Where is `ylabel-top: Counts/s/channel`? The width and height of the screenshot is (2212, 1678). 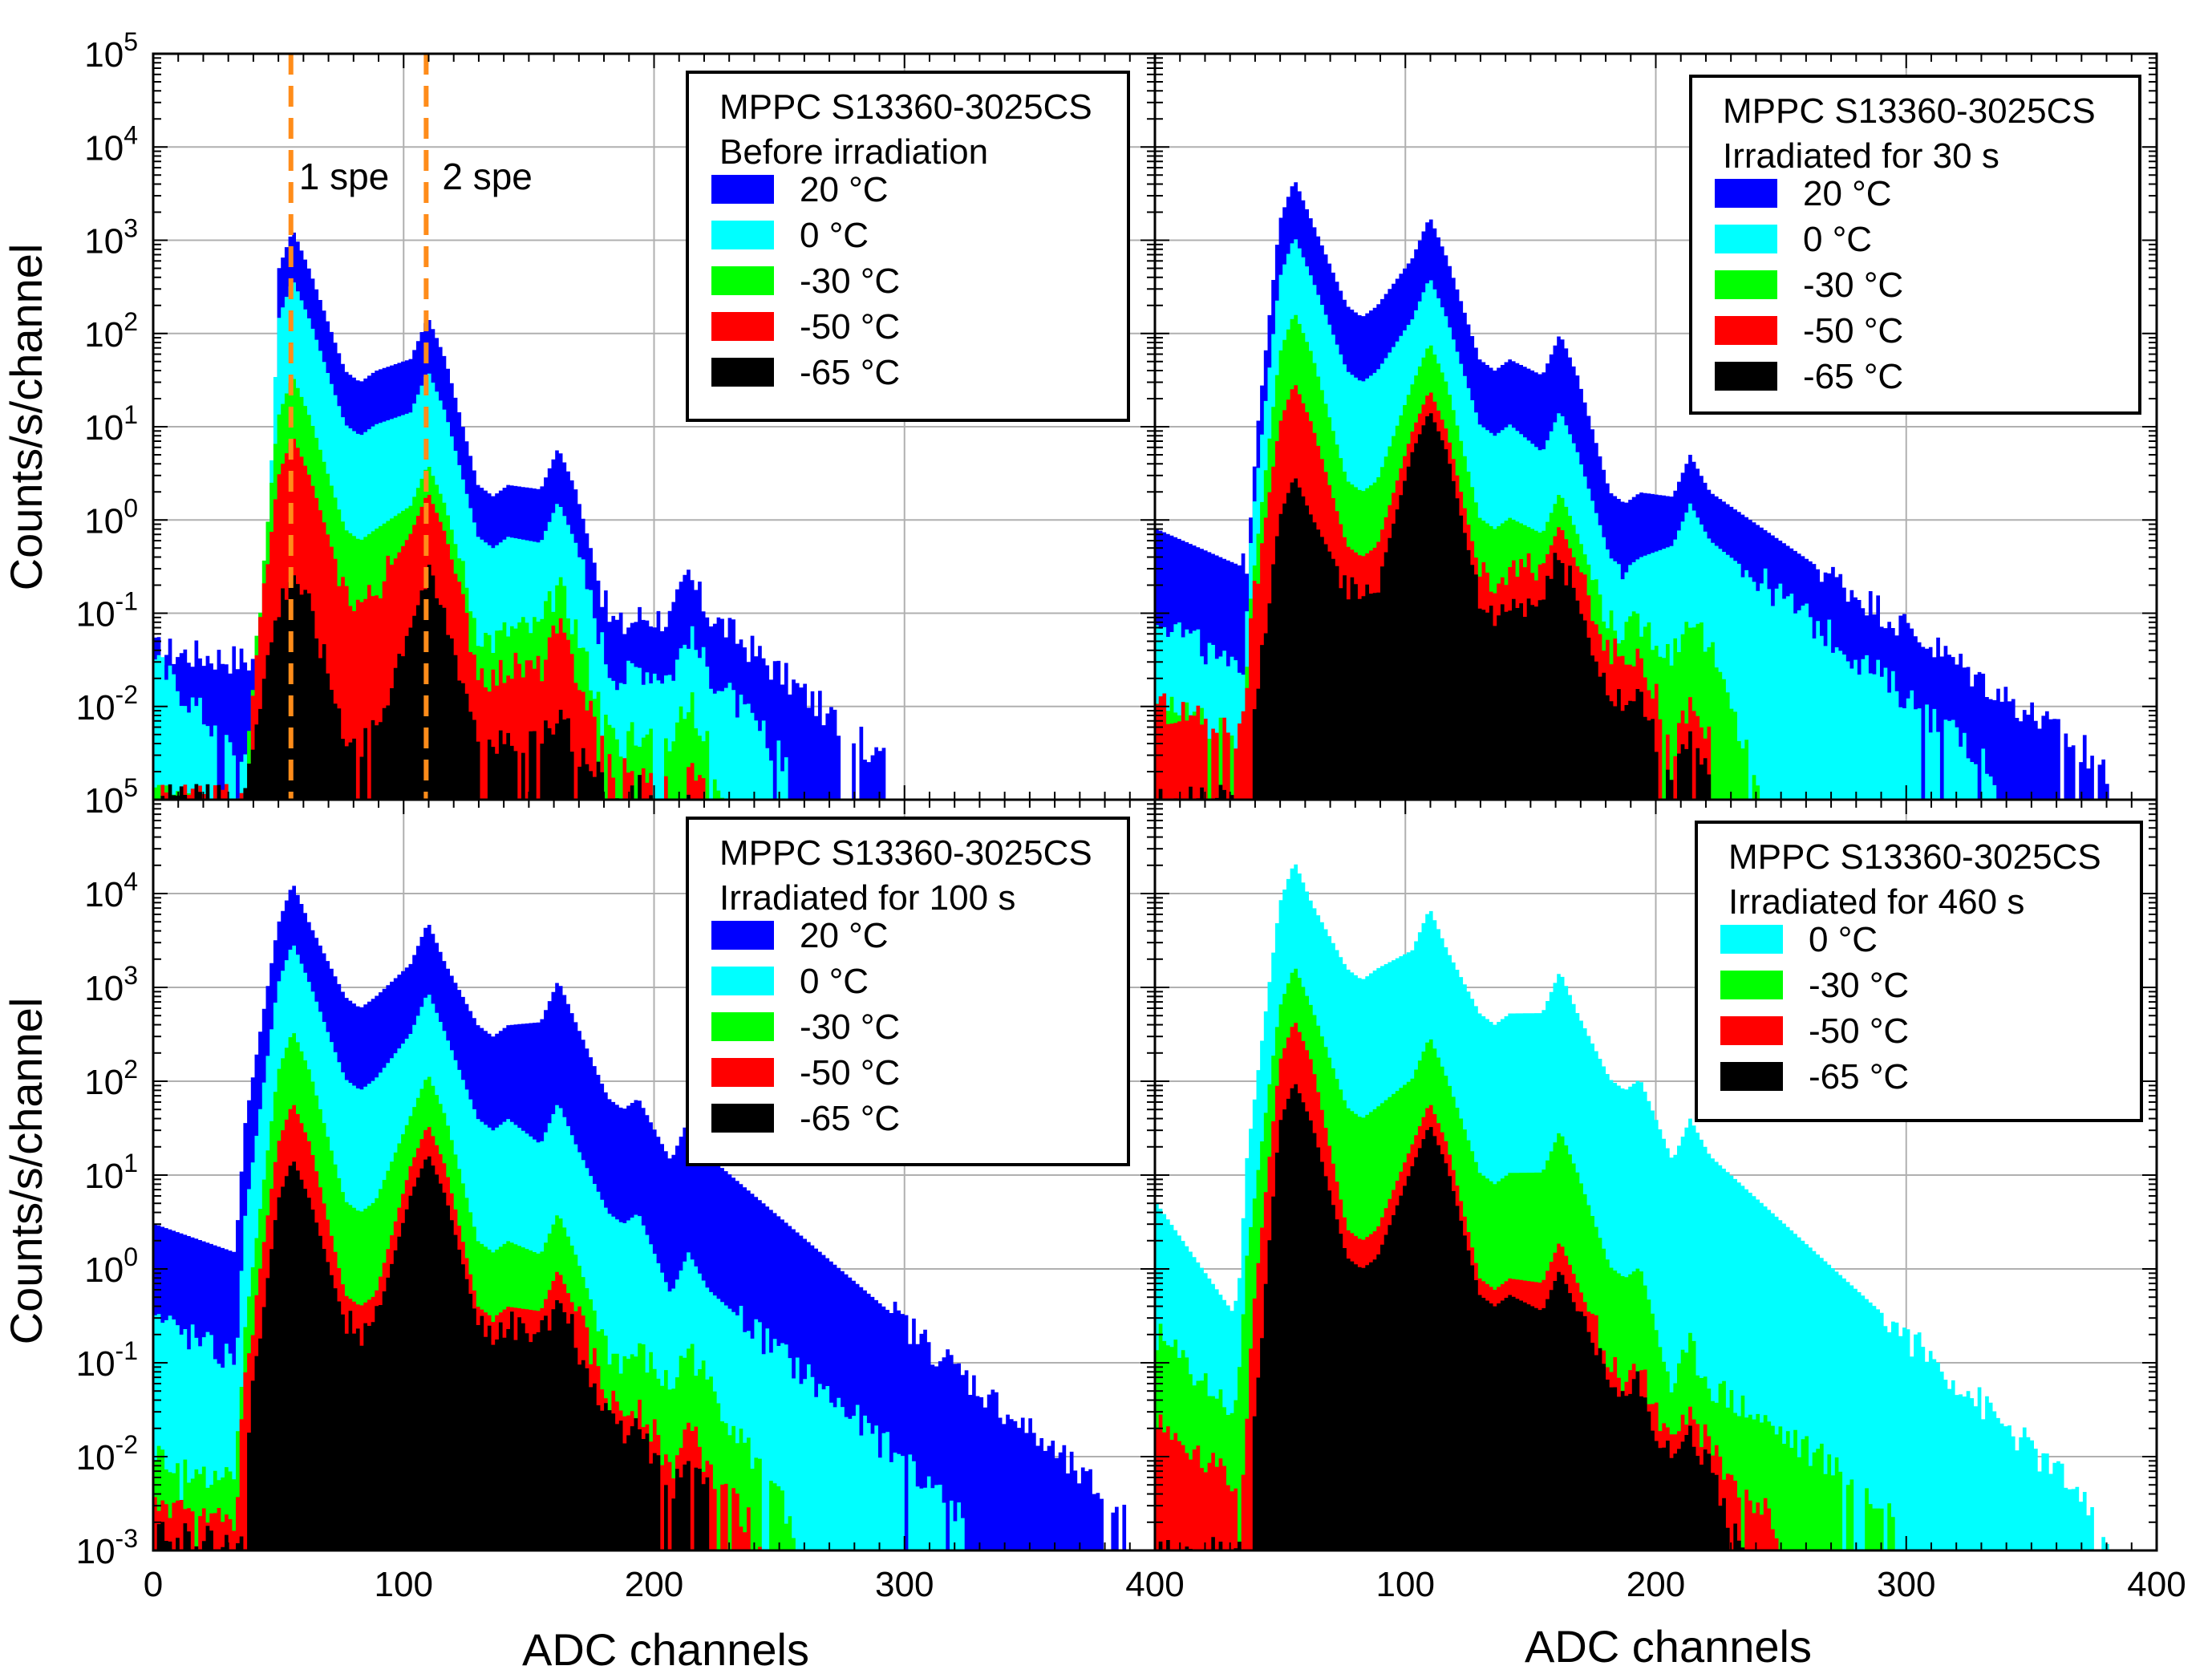
ylabel-top: Counts/s/channel is located at coordinates (26, 417).